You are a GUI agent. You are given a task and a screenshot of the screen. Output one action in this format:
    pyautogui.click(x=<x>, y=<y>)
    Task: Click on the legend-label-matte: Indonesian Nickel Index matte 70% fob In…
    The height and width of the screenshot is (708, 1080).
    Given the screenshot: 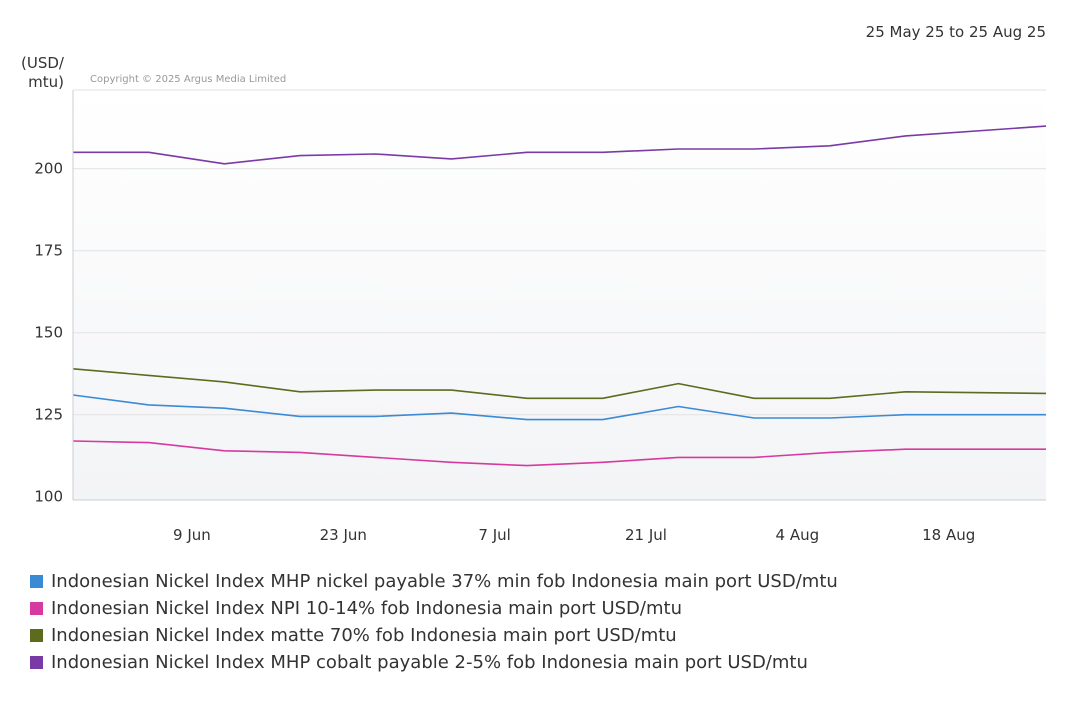 What is the action you would take?
    pyautogui.click(x=364, y=635)
    